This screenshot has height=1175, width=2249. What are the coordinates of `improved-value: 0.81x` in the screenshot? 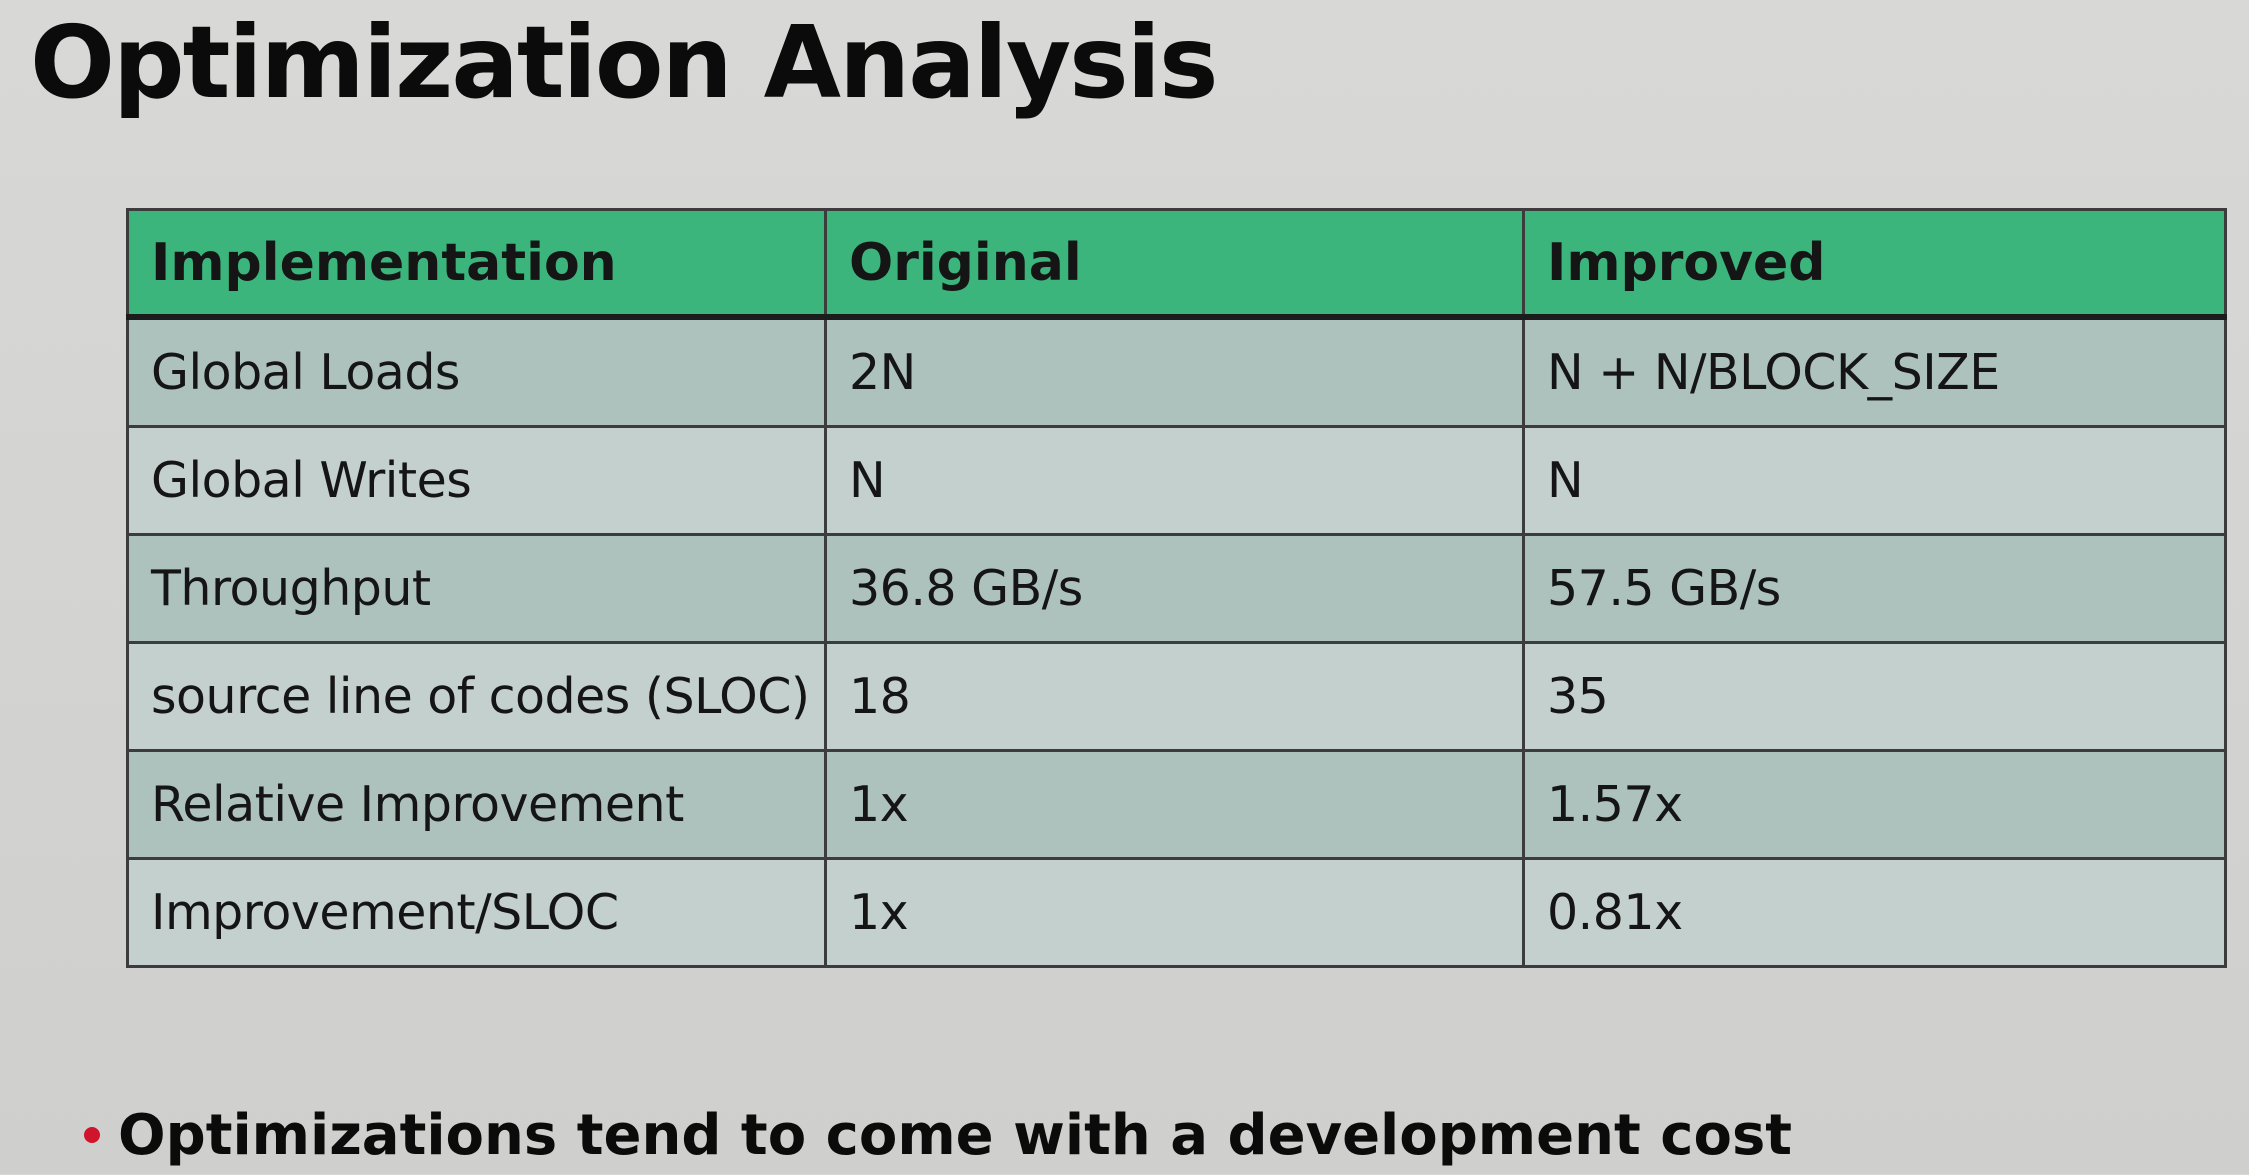 It's located at (1874, 912).